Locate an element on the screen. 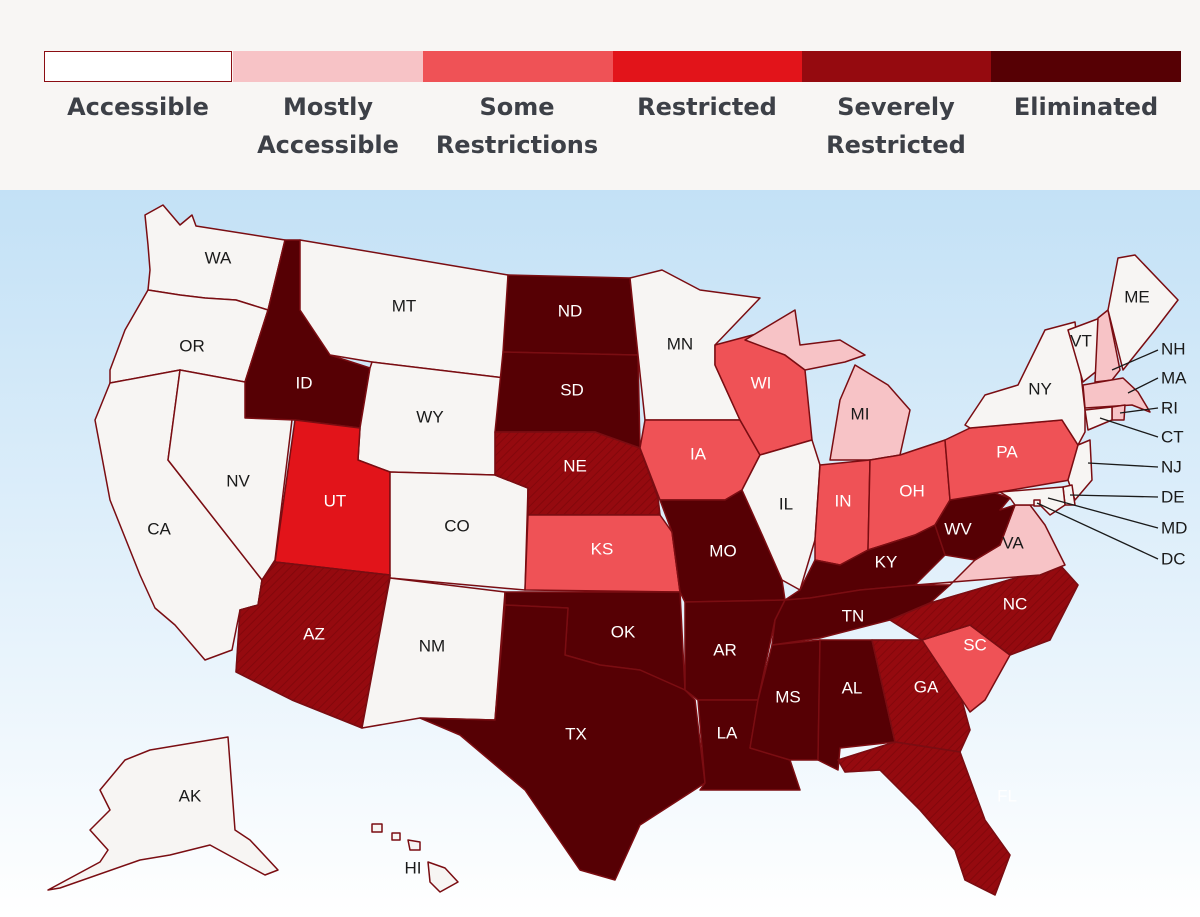 This screenshot has width=1200, height=917. legend-label-restricted: Restricted is located at coordinates (707, 107).